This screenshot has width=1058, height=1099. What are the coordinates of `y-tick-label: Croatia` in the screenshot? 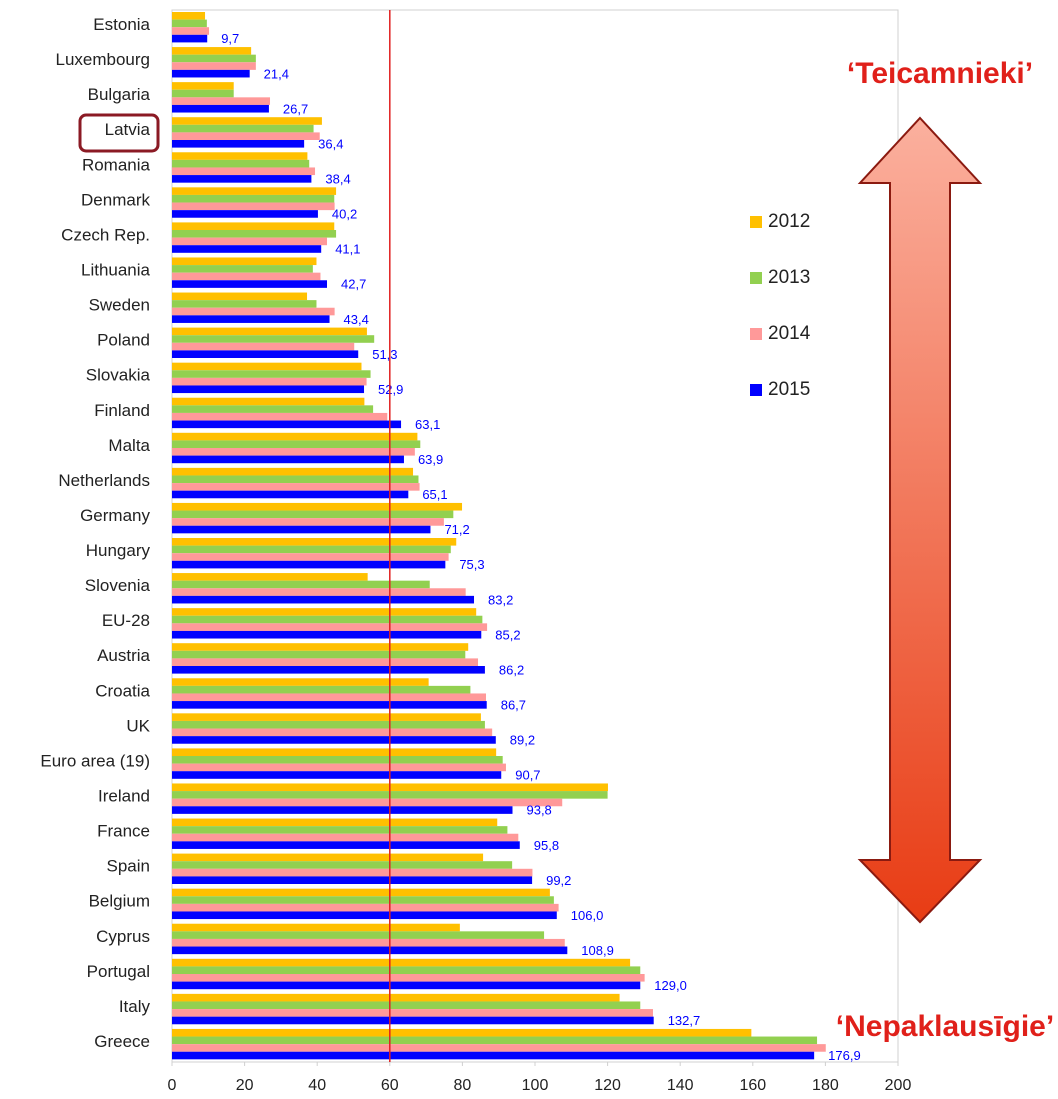 It's located at (122, 690).